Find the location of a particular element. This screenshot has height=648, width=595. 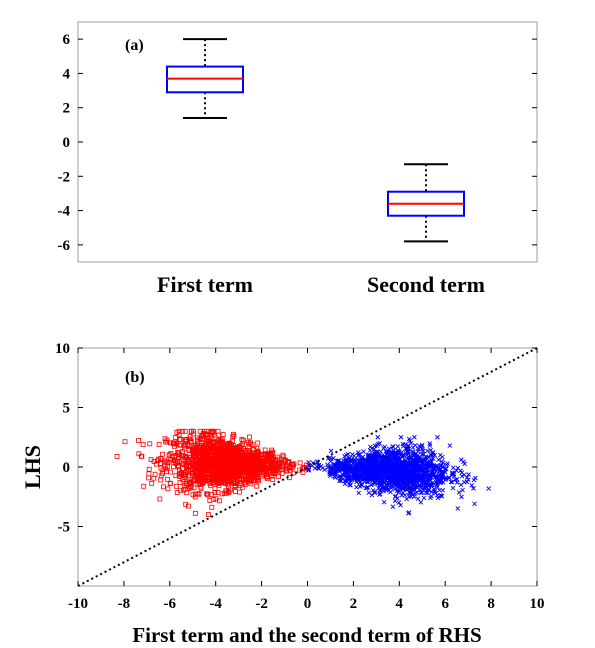

x-tick-label: 10 is located at coordinates (537, 604).